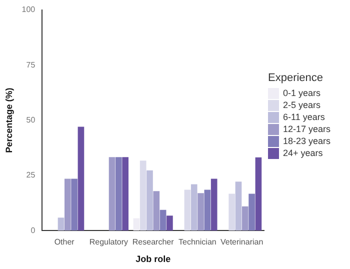 The width and height of the screenshot is (350, 269). What do you see at coordinates (303, 153) in the screenshot?
I see `legend-label: 24+ years` at bounding box center [303, 153].